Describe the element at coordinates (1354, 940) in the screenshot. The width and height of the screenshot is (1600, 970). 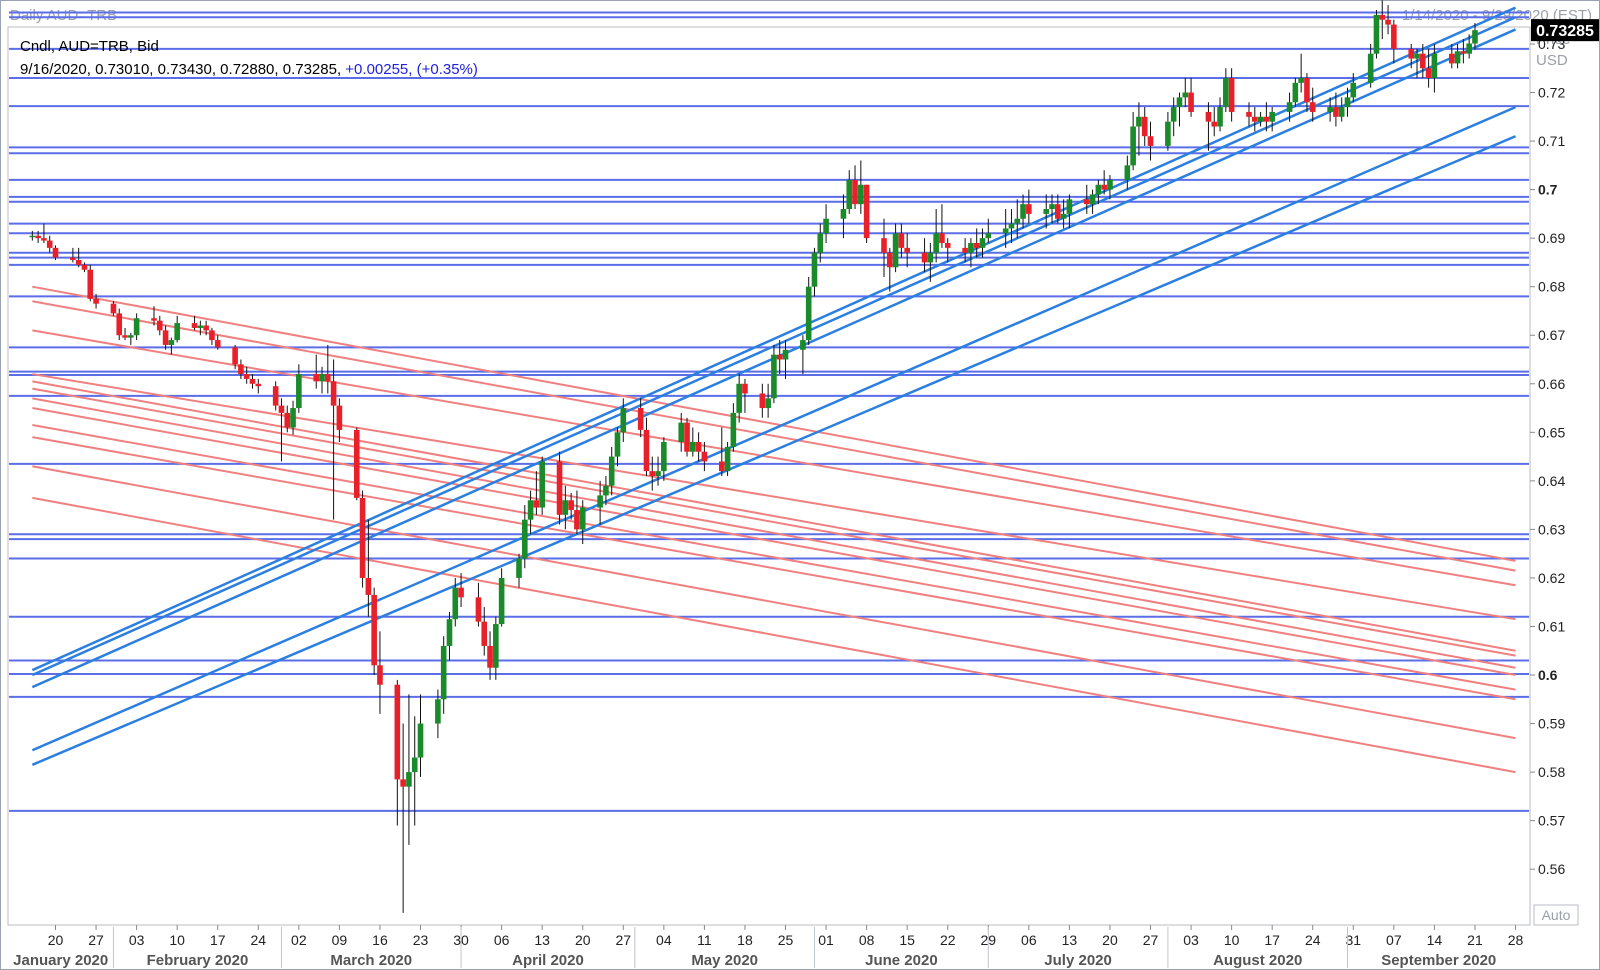
I see `date-label: 31` at that location.